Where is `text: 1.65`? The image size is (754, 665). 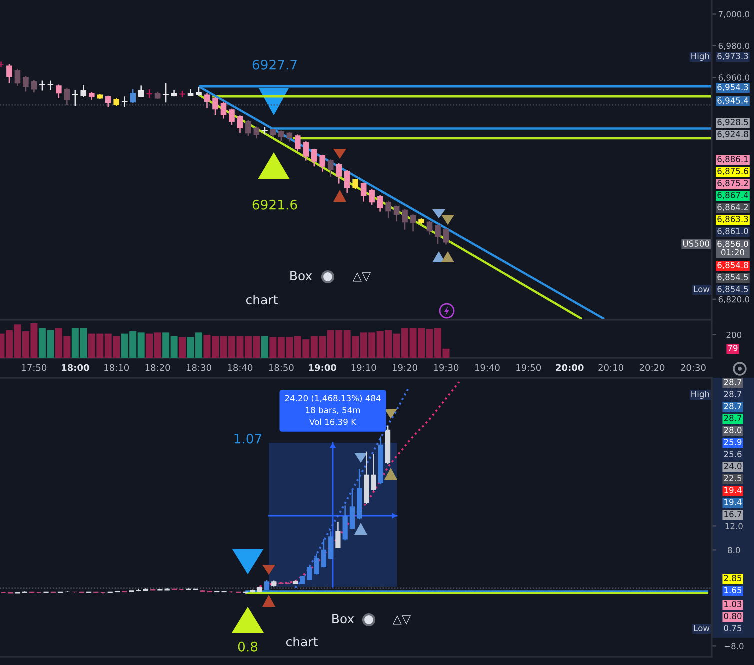 text: 1.65 is located at coordinates (733, 590).